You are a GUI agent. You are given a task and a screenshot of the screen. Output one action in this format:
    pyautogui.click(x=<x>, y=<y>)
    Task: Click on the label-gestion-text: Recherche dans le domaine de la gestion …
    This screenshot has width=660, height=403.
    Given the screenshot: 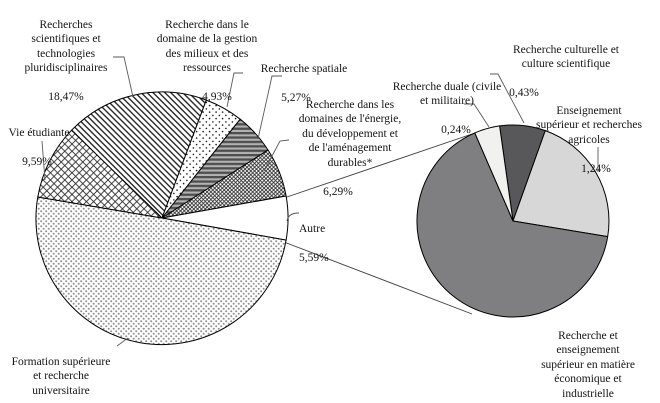 What is the action you would take?
    pyautogui.click(x=207, y=46)
    